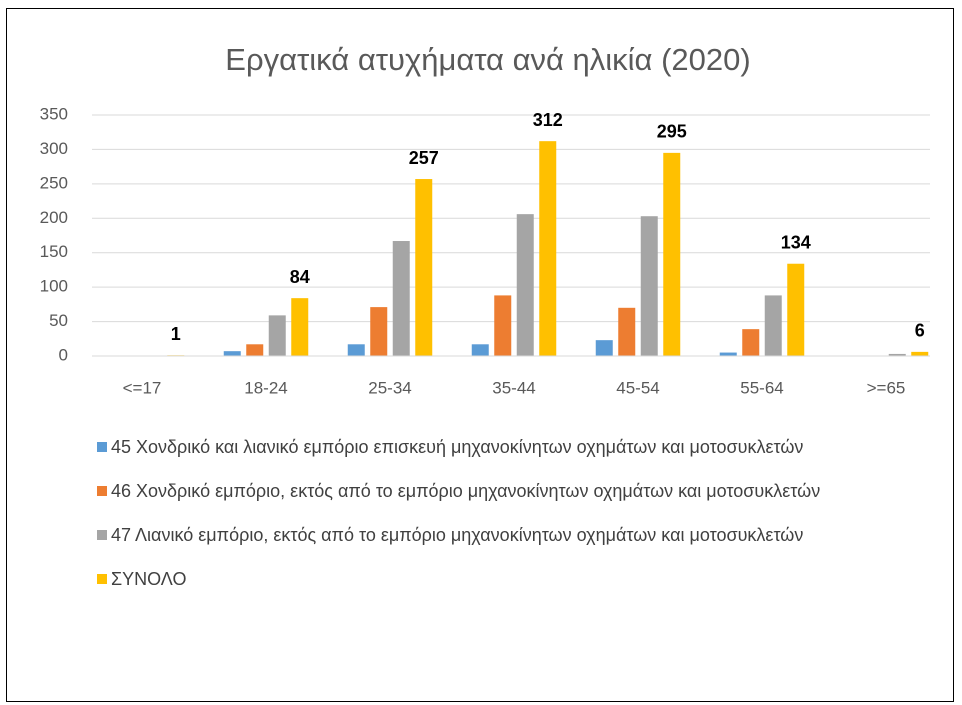  What do you see at coordinates (54, 286) in the screenshot?
I see `y-tick-label: 100` at bounding box center [54, 286].